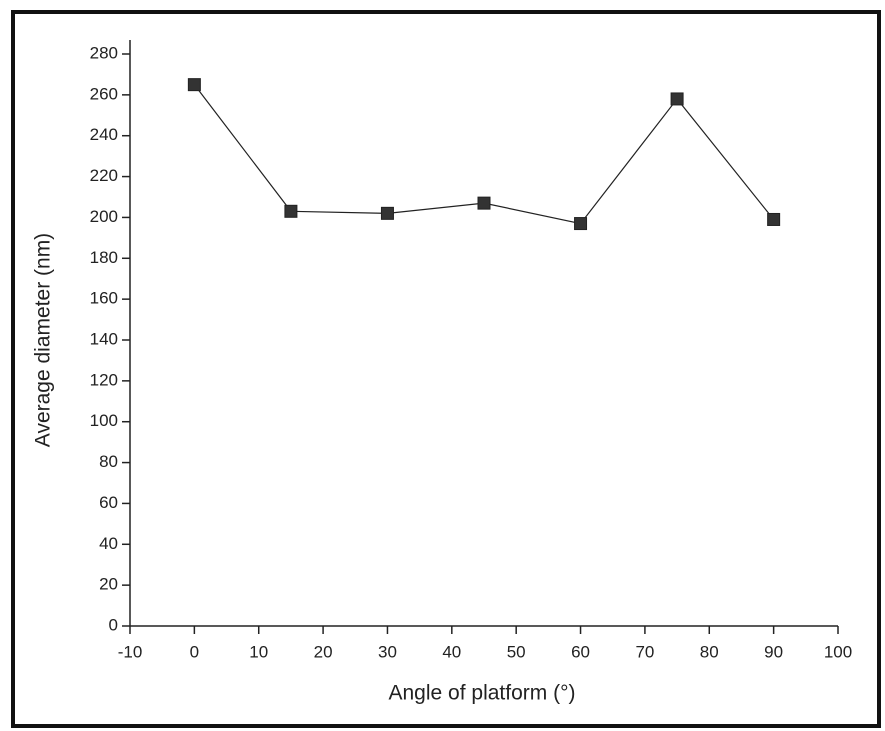  Describe the element at coordinates (838, 651) in the screenshot. I see `x-tick-label: 100` at that location.